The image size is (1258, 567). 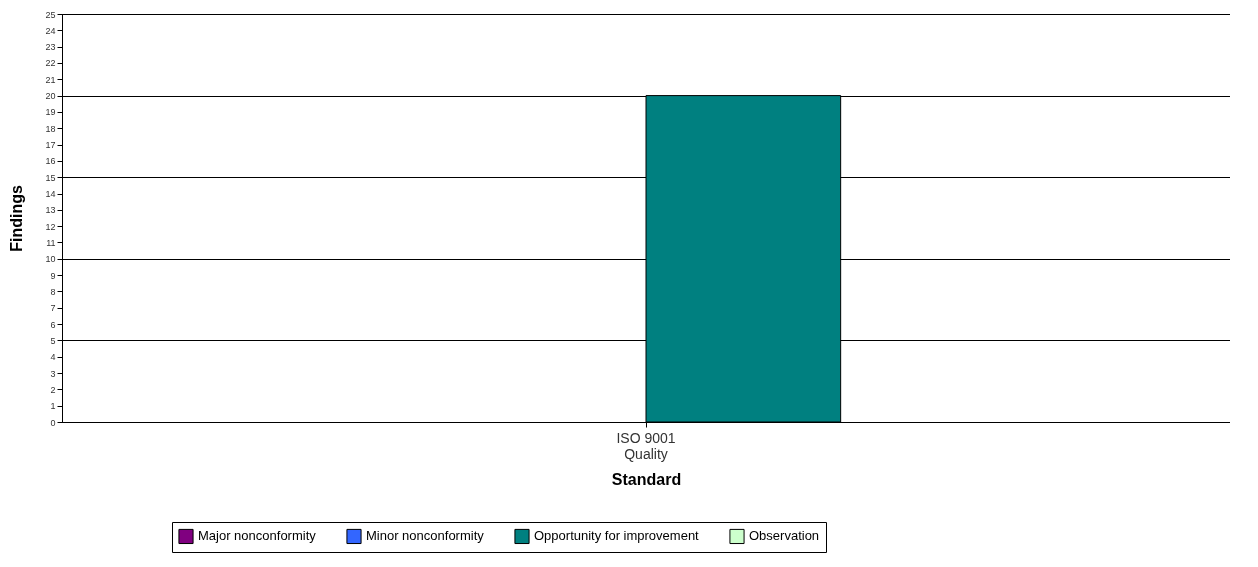 I want to click on y-tick-label: 15, so click(x=50, y=177).